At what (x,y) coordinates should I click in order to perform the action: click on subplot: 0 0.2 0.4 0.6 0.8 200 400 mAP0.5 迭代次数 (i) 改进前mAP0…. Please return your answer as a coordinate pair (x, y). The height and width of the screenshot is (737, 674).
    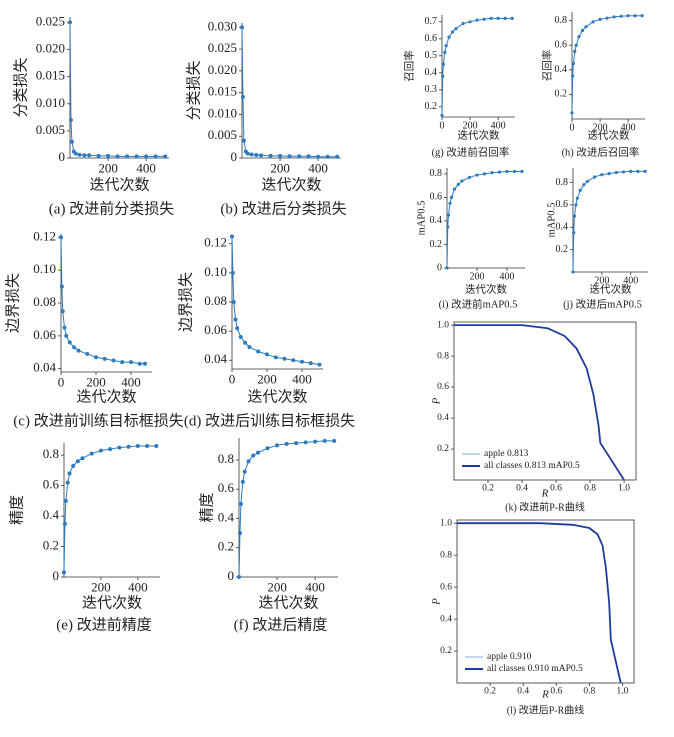
    Looking at the image, I should click on (470, 239).